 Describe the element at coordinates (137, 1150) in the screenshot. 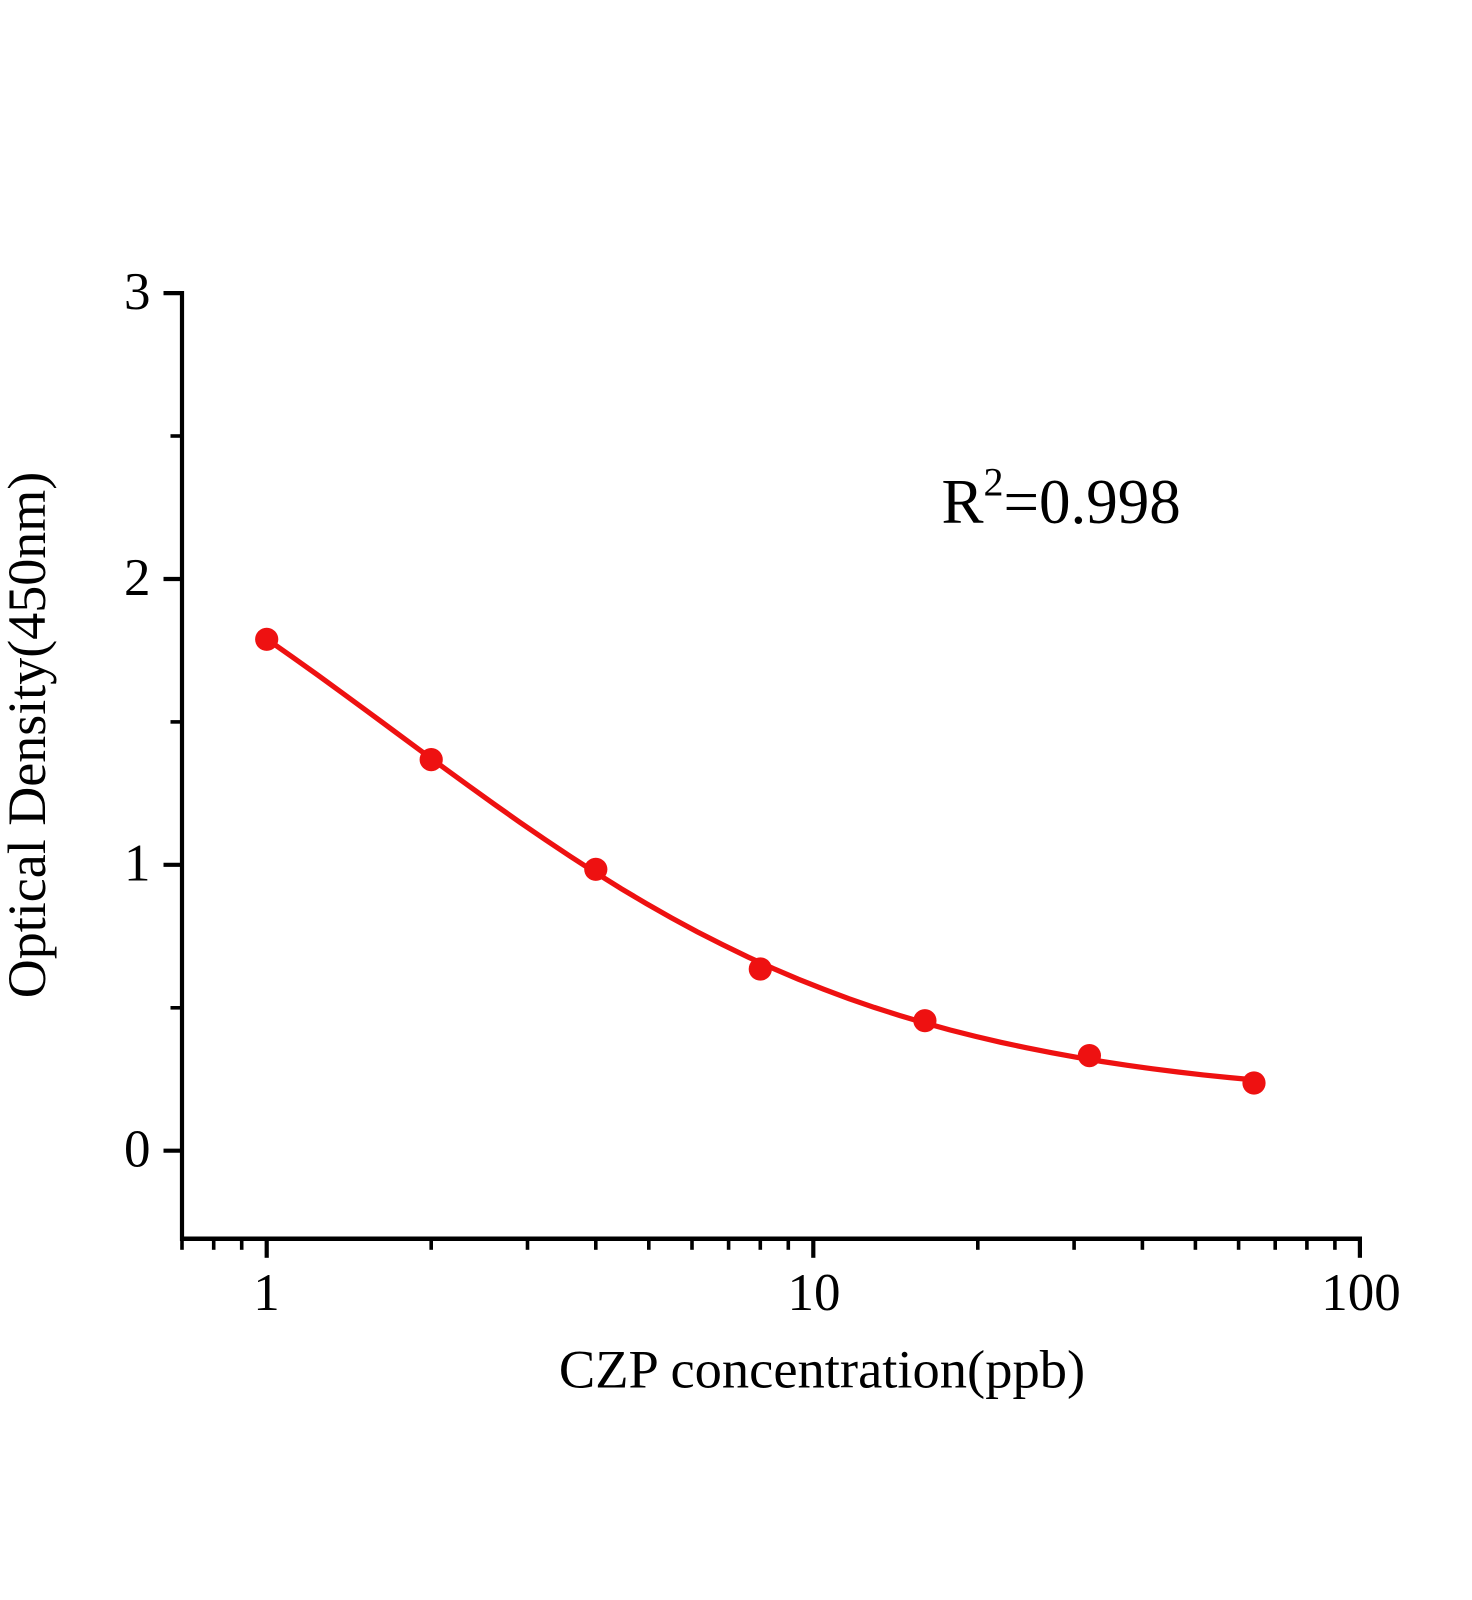

I see `svg-text: 0` at that location.